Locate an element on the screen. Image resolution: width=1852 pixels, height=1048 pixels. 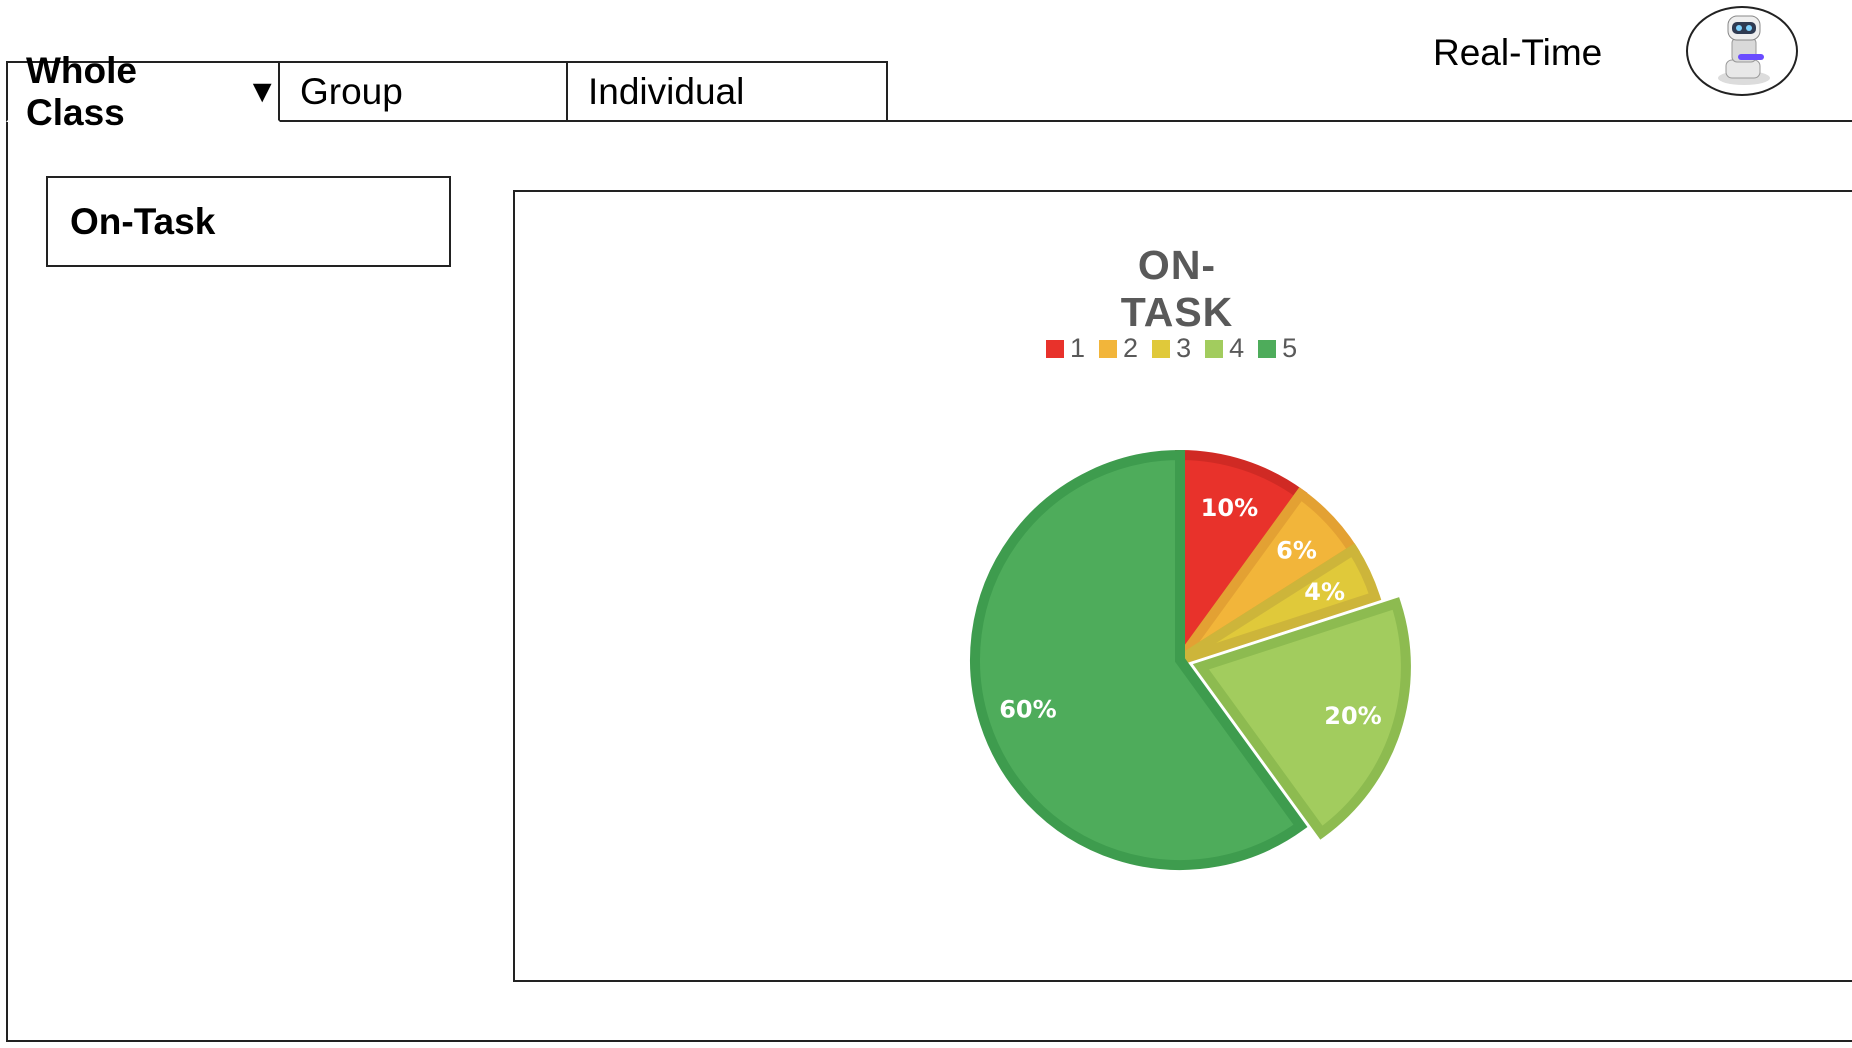
data-label-5: 60% is located at coordinates (1027, 709).